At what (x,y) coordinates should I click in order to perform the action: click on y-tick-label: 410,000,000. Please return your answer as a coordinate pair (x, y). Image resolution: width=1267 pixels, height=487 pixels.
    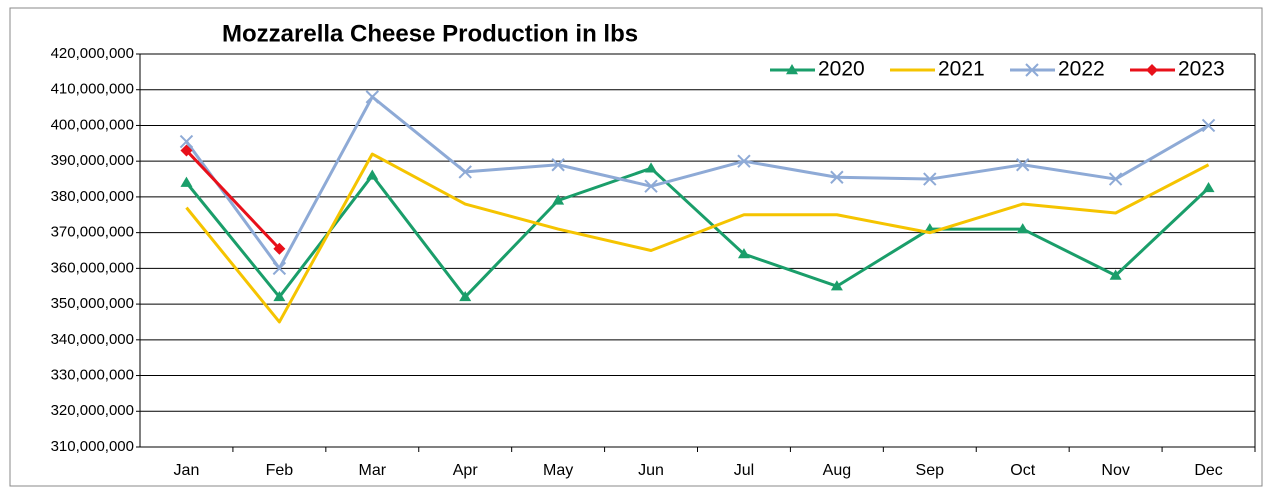
    Looking at the image, I should click on (92, 89).